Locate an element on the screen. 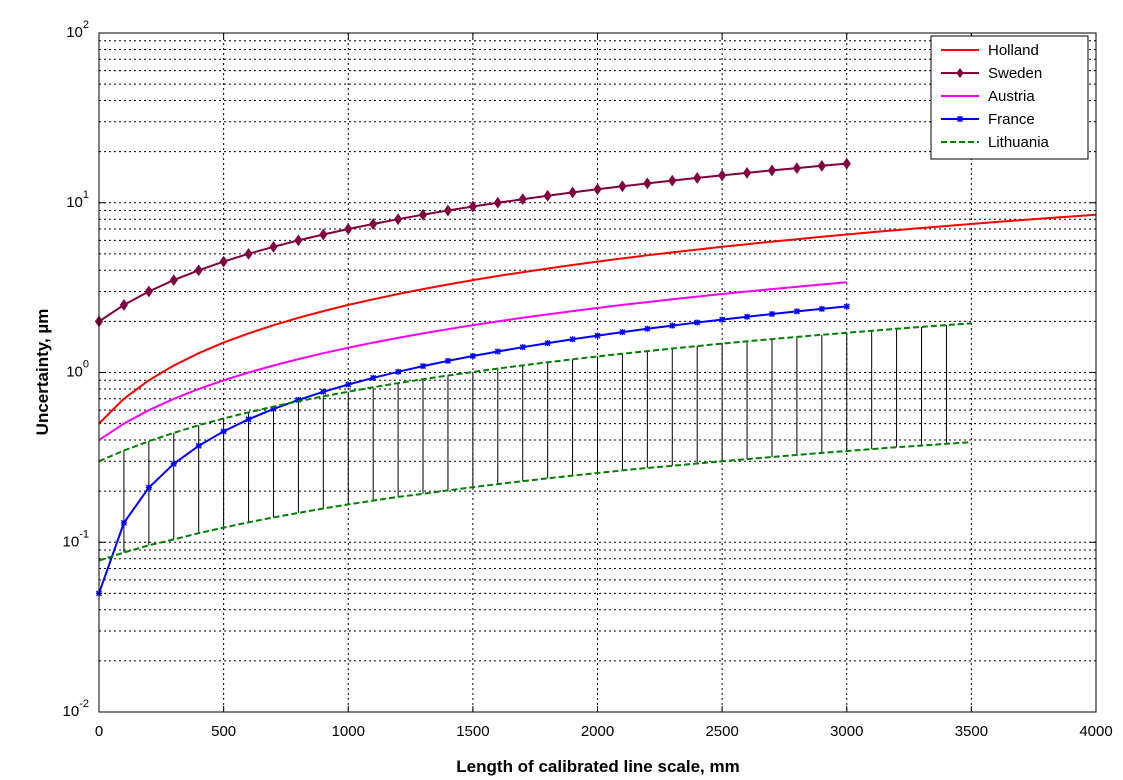 Image resolution: width=1123 pixels, height=780 pixels. y-axis-title: Uncertainty, µm is located at coordinates (42, 372).